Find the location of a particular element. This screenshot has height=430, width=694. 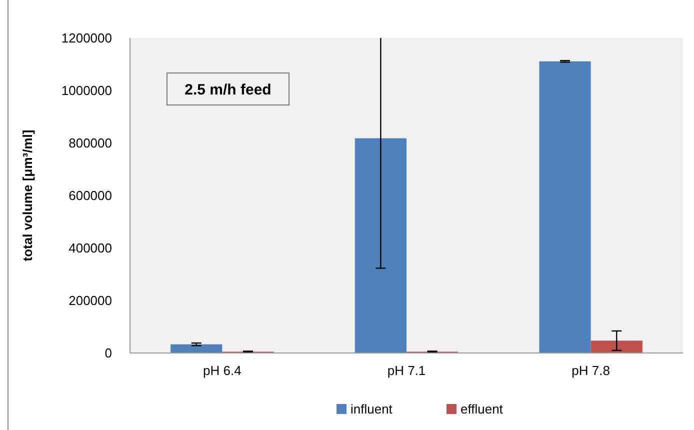

annotation: 2.5 m/h feed is located at coordinates (228, 89).